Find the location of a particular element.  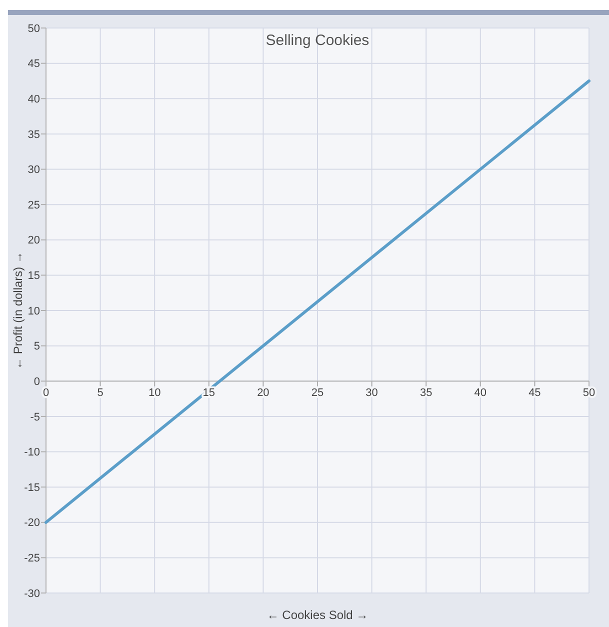

x-tick-label: 5 is located at coordinates (100, 393).